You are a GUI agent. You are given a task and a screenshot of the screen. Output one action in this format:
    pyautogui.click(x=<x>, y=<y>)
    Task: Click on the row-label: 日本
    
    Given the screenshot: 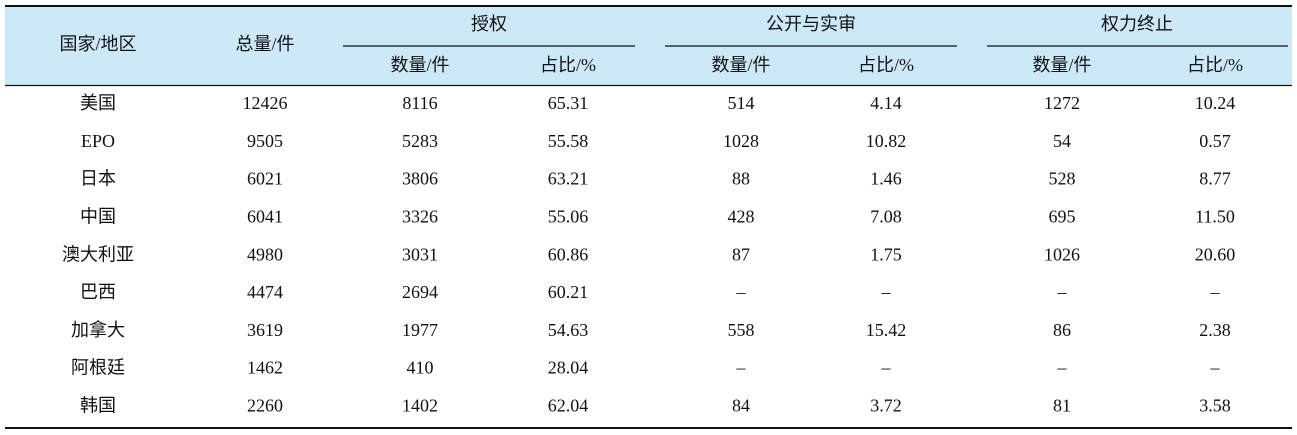 What is the action you would take?
    pyautogui.click(x=98, y=179)
    